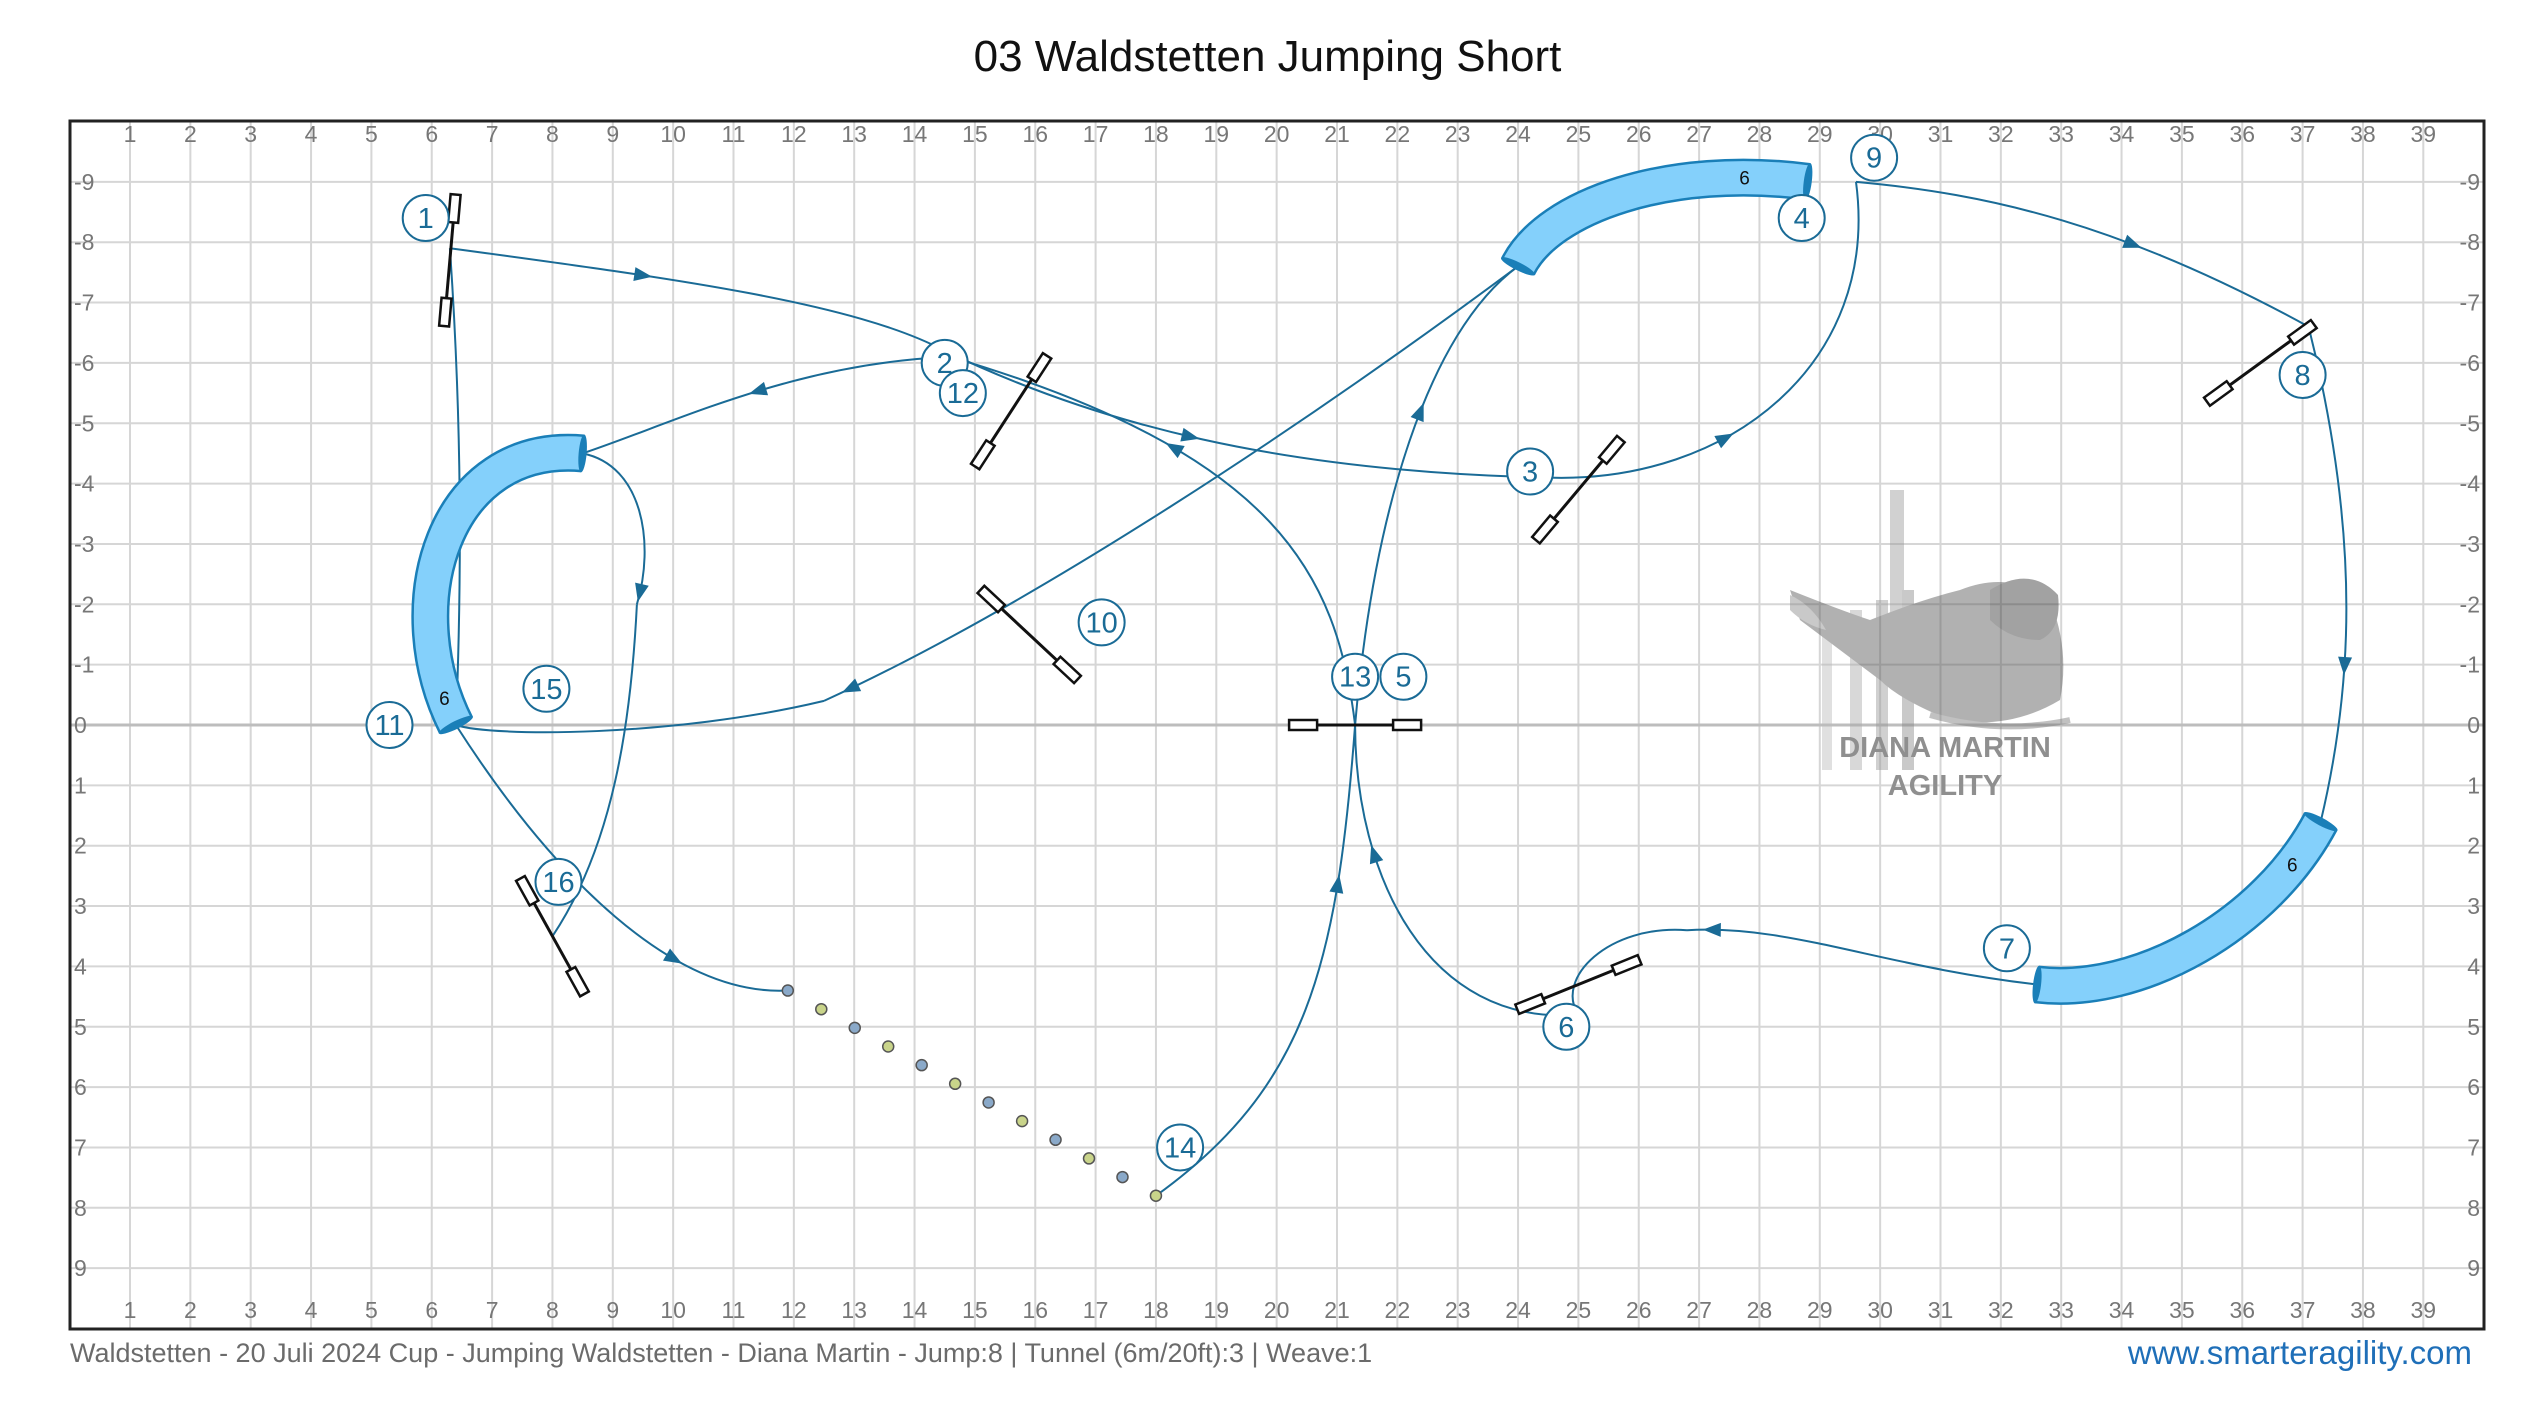 Image resolution: width=2535 pixels, height=1416 pixels. What do you see at coordinates (1639, 134) in the screenshot?
I see `x-axis-label: 26` at bounding box center [1639, 134].